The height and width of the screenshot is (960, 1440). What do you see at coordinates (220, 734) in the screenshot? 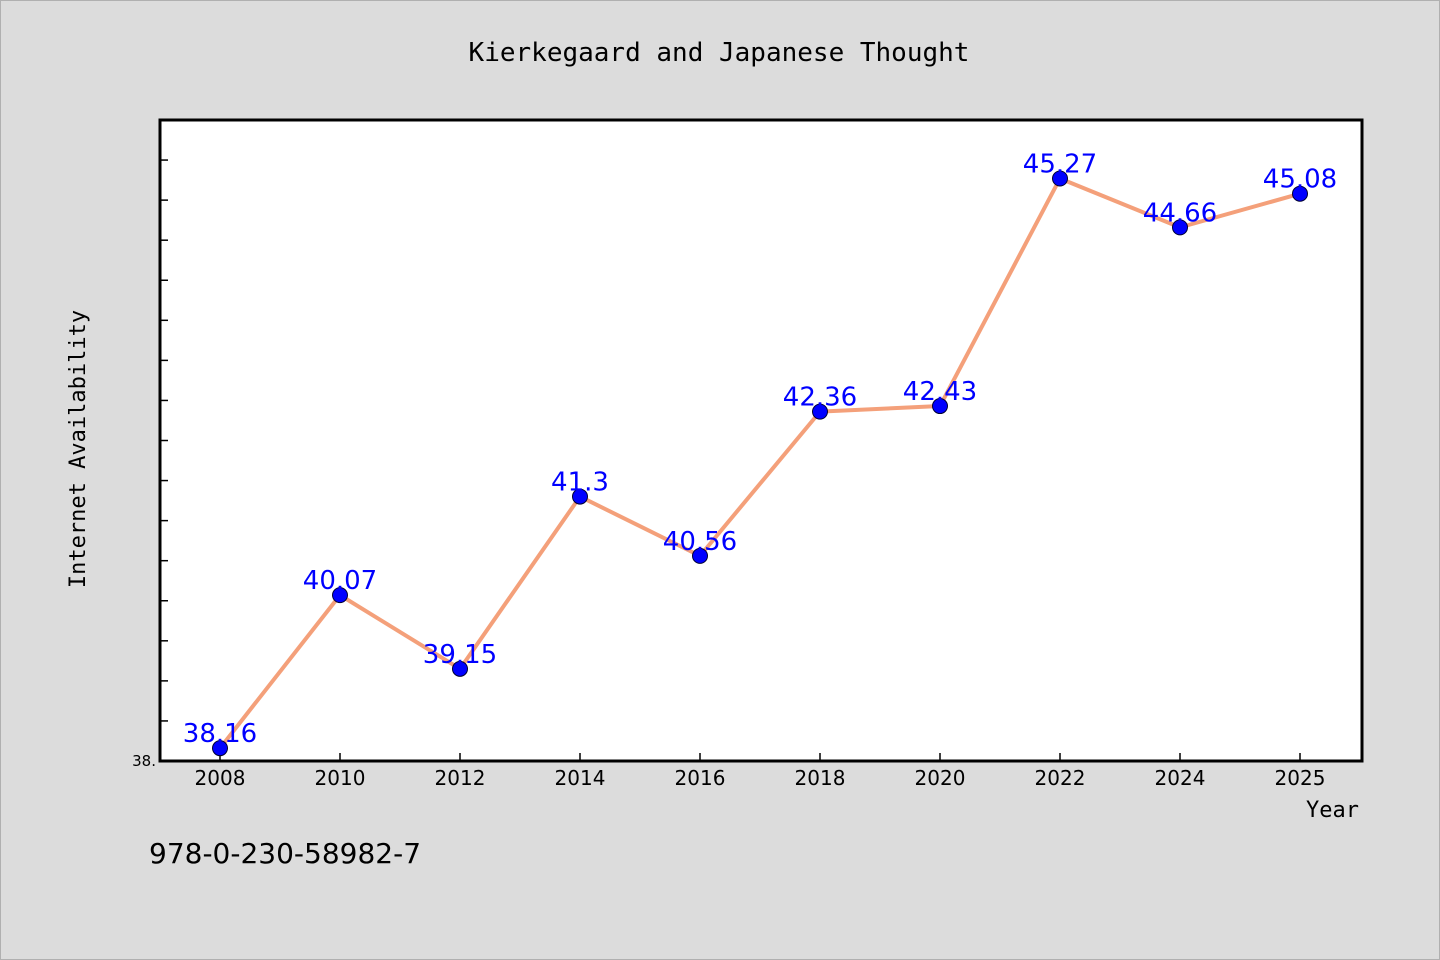
I see `data-label: 38.16` at bounding box center [220, 734].